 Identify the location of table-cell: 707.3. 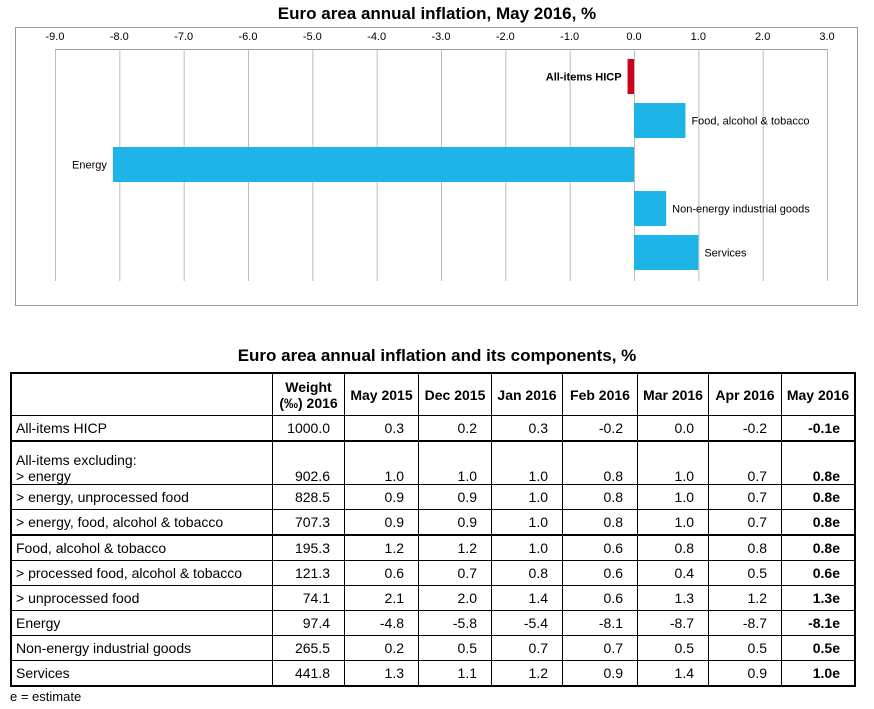
(308, 522).